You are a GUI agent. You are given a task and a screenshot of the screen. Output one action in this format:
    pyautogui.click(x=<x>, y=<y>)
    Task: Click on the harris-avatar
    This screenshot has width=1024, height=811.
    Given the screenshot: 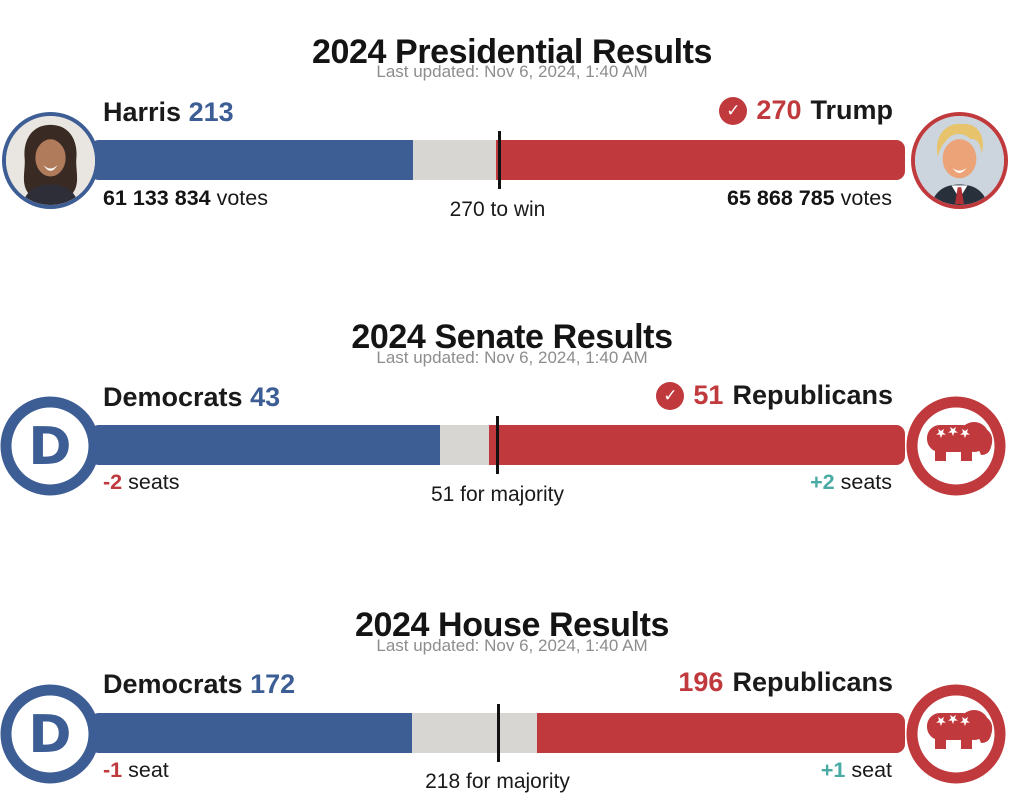 What is the action you would take?
    pyautogui.click(x=50, y=160)
    